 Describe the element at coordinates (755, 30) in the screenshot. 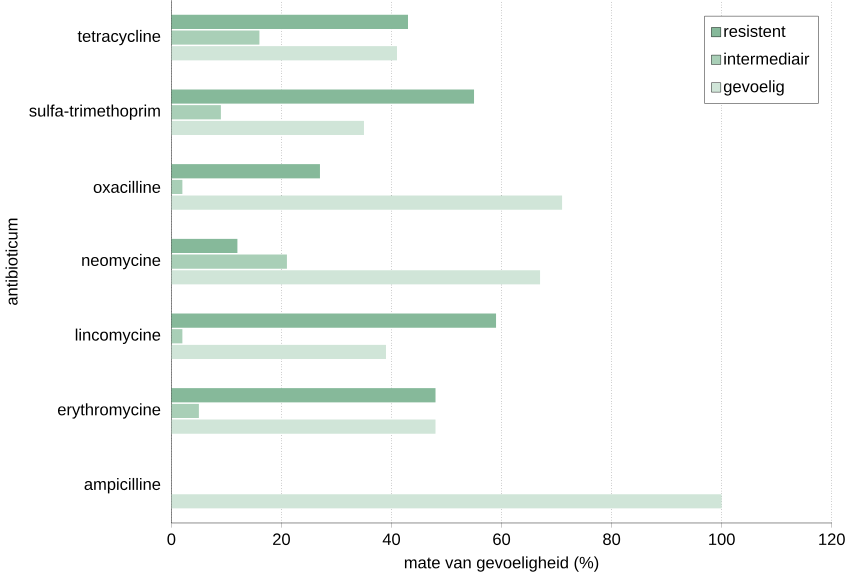

I see `legend-label: resistent` at that location.